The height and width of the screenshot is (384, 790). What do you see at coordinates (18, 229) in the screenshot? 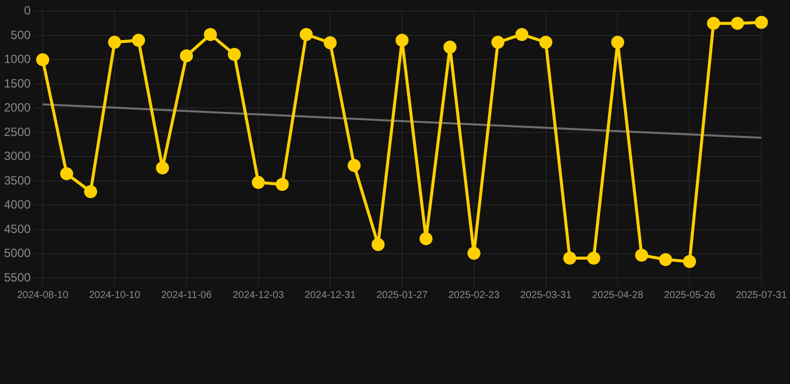
I see `y-tick-label: 4500` at bounding box center [18, 229].